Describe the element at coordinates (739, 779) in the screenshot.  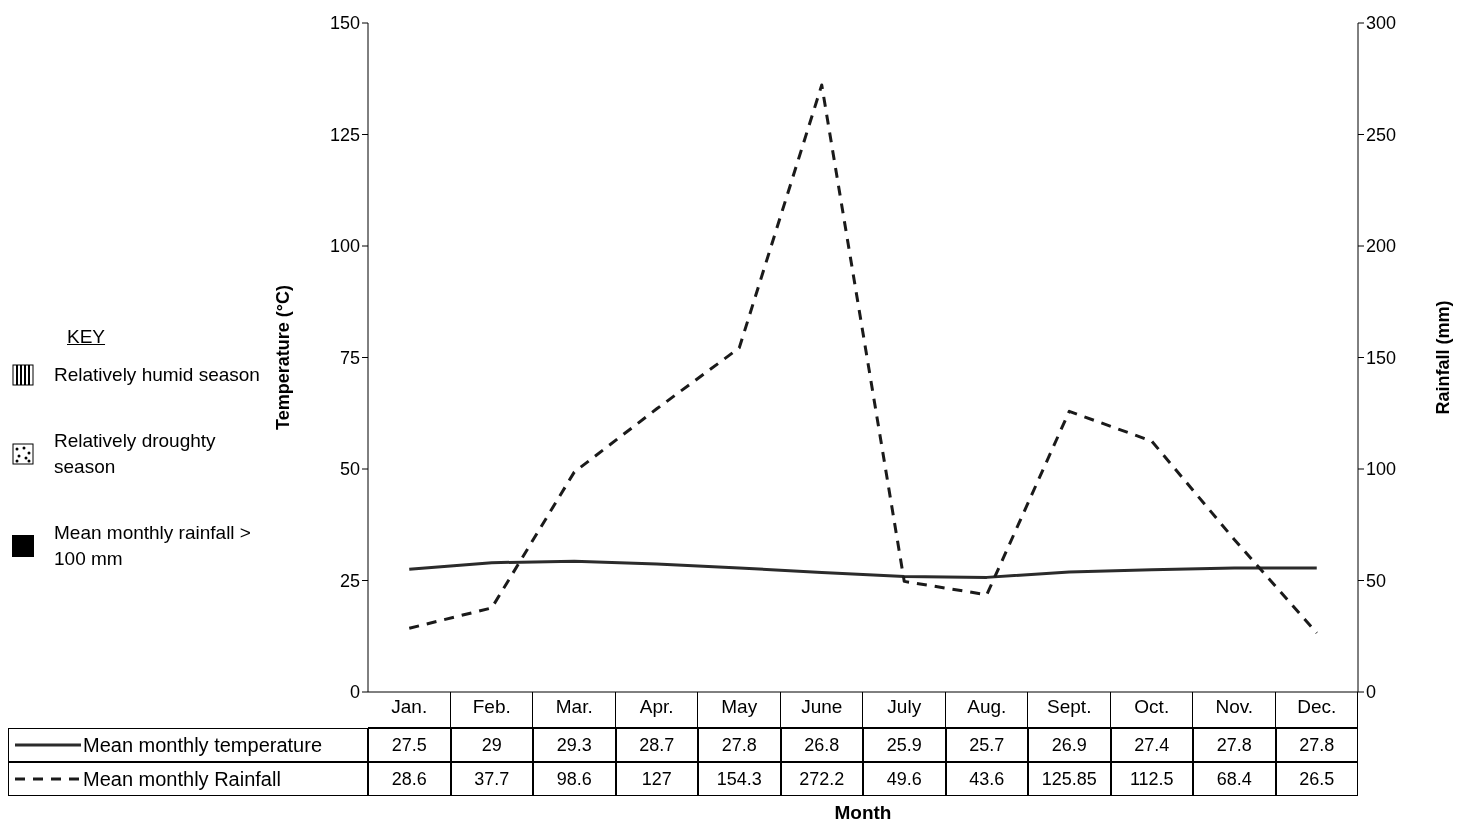
I see `data-label: 154.3` at that location.